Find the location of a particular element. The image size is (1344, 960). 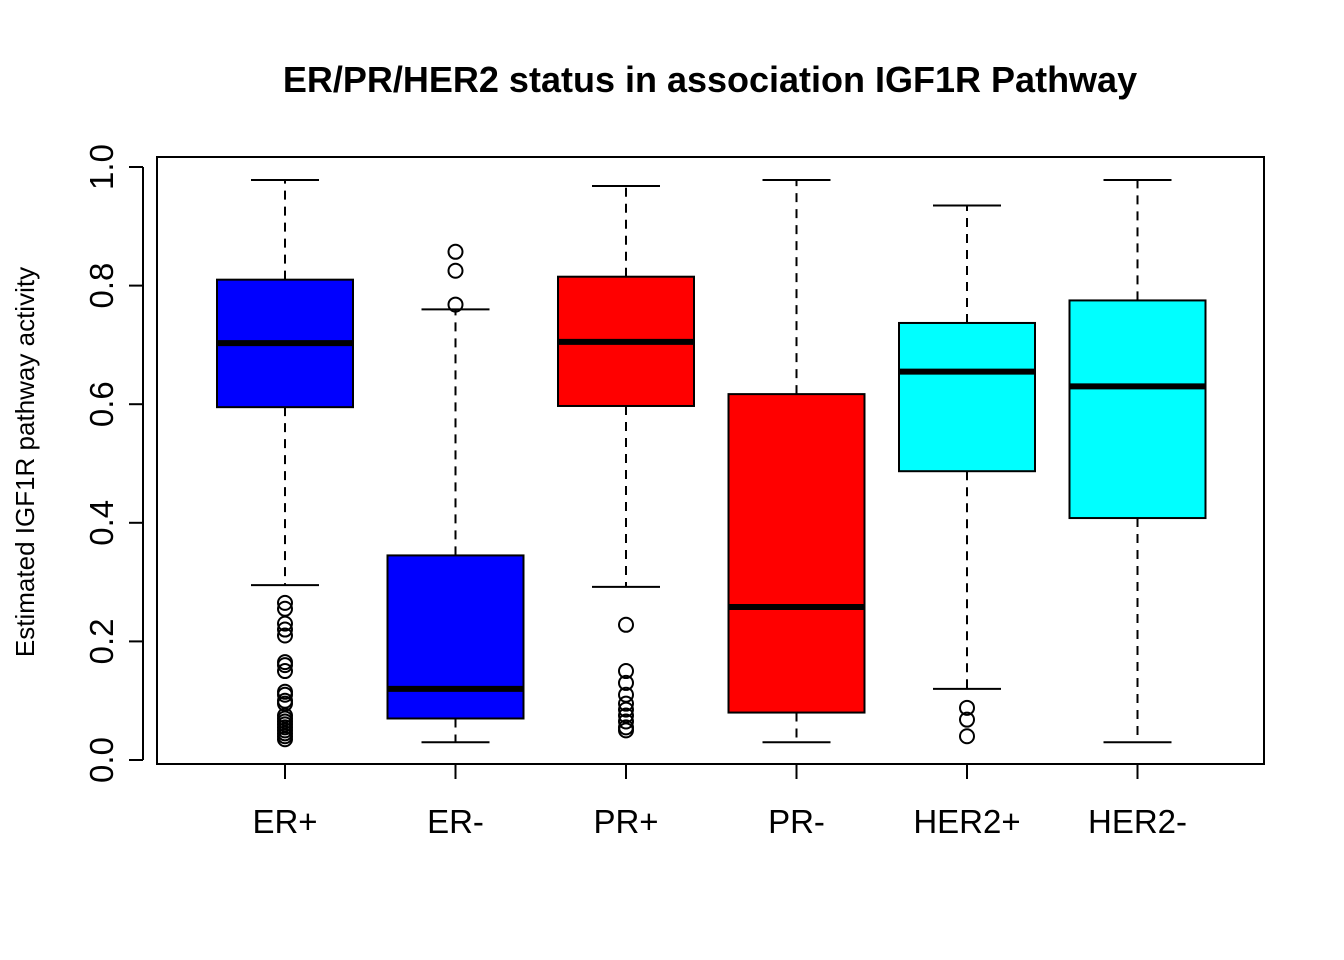

box-ER- is located at coordinates (455, 493).